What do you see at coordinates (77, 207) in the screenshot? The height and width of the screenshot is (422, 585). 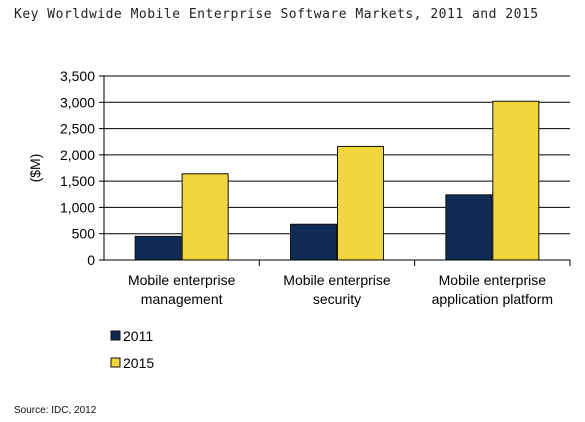 I see `y-tick-label: 1,000` at bounding box center [77, 207].